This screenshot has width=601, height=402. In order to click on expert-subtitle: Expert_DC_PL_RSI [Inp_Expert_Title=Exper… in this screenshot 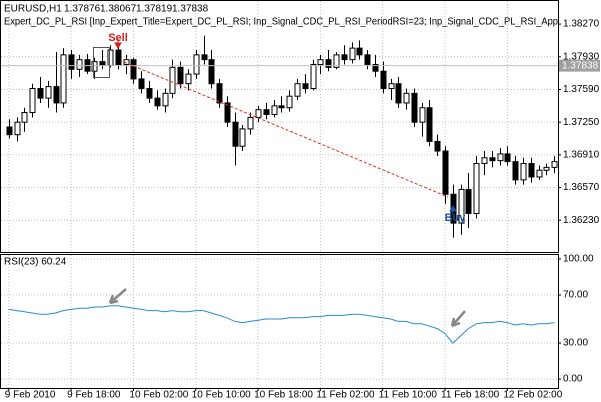, I will do `click(281, 22)`.